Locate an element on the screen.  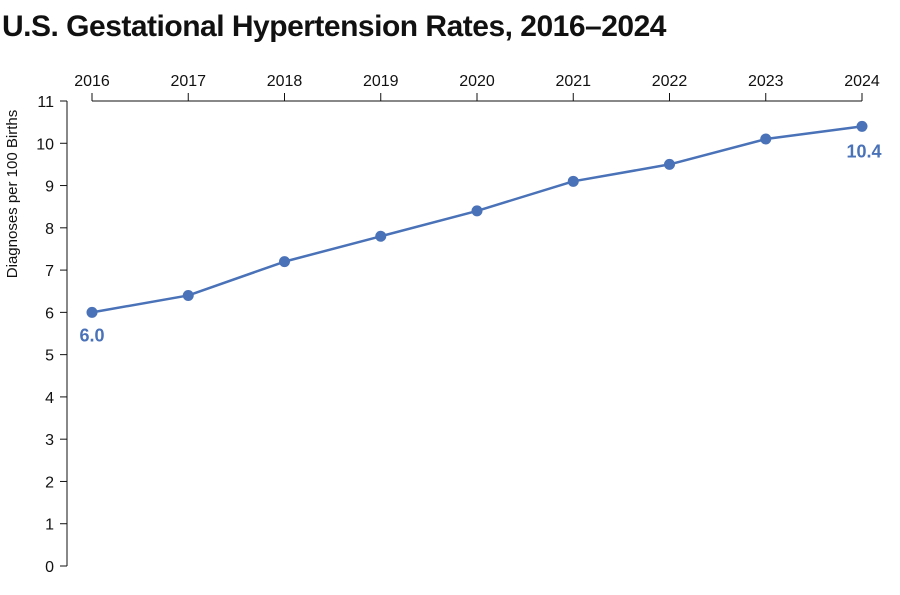
x-axis: 2016 2017 2018 2019 2020 2021 2022 2023 2024 is located at coordinates (477, 87).